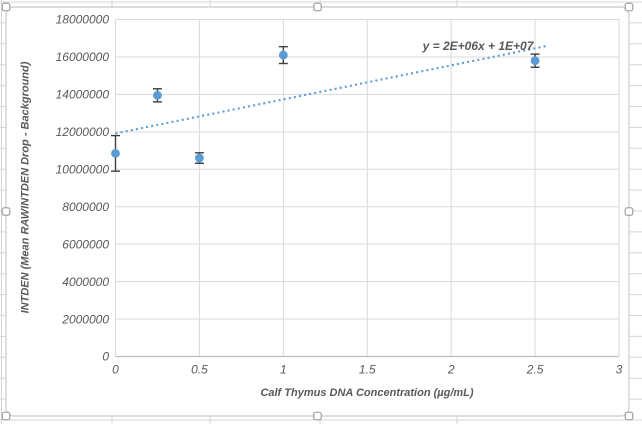 The width and height of the screenshot is (642, 424). I want to click on selection-handle-top-right, so click(629, 7).